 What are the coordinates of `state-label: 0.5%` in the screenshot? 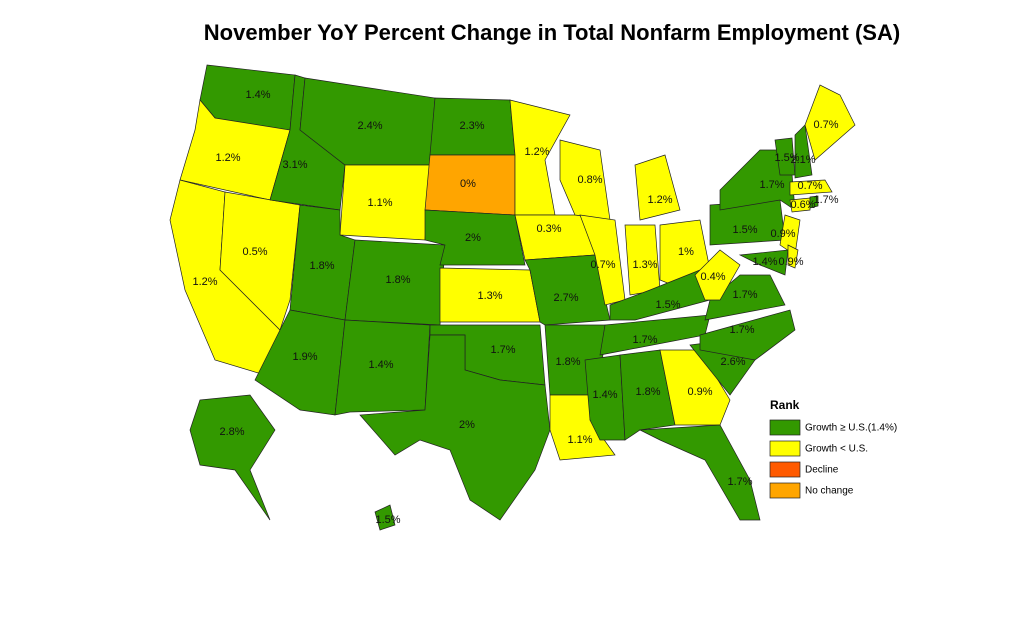 It's located at (254, 252).